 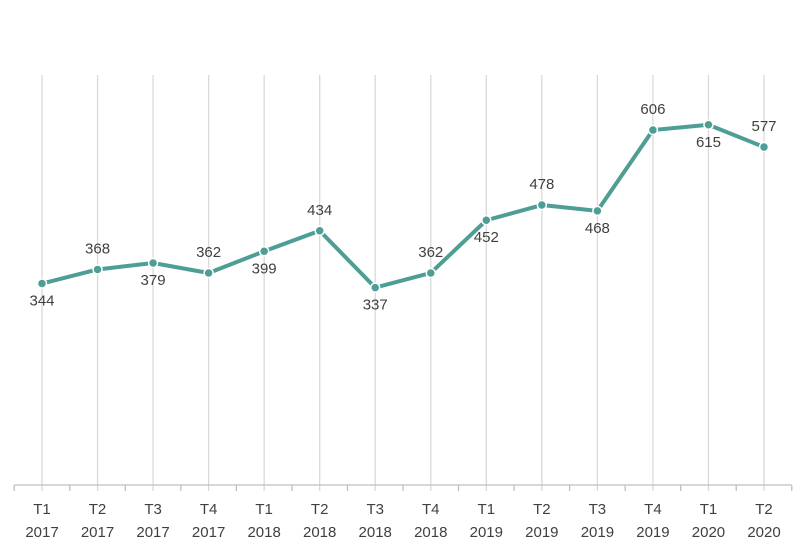 I want to click on data-label: 379, so click(x=153, y=280).